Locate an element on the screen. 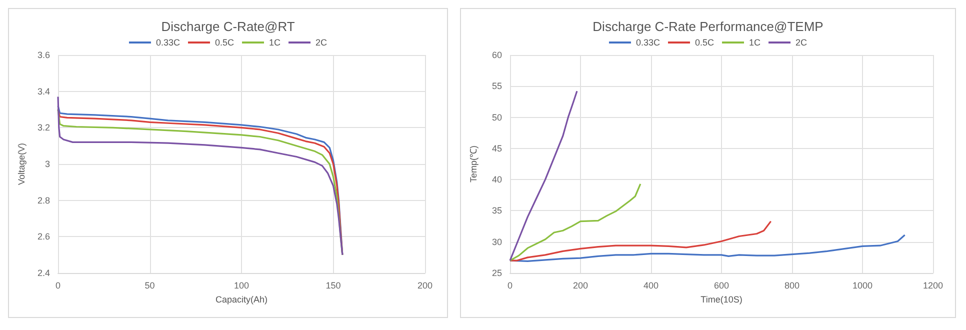 The width and height of the screenshot is (966, 330). x-tick-label: 800 is located at coordinates (792, 285).